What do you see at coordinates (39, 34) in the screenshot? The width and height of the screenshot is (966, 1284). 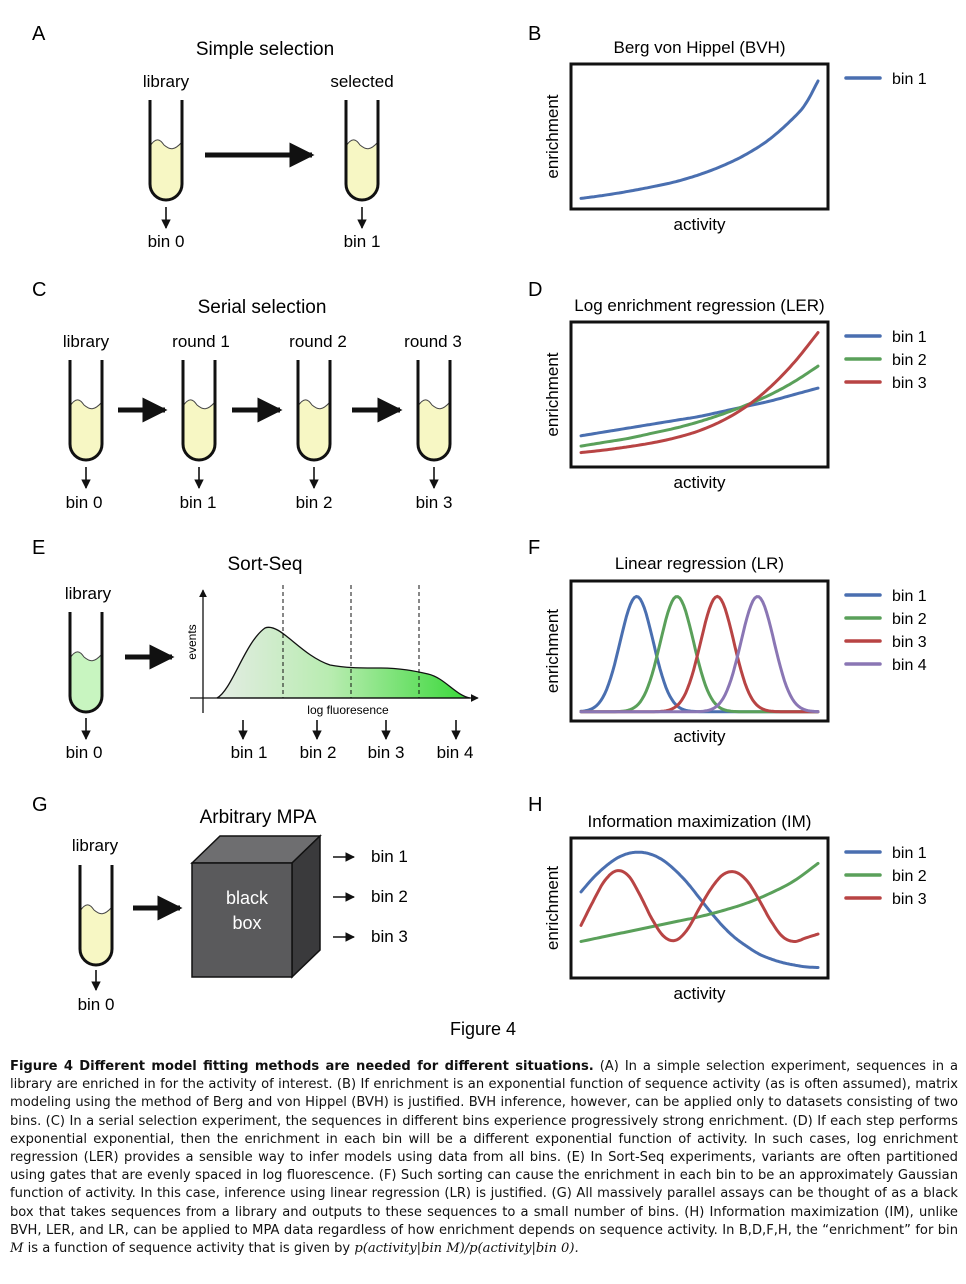 I see `panel-letter-a: A` at bounding box center [39, 34].